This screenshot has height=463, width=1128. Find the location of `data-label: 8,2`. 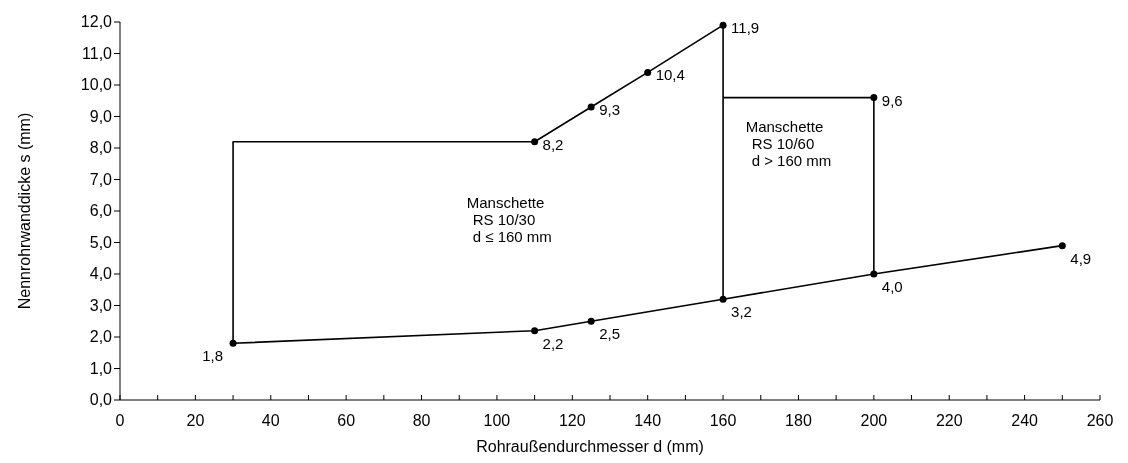

data-label: 8,2 is located at coordinates (553, 144).